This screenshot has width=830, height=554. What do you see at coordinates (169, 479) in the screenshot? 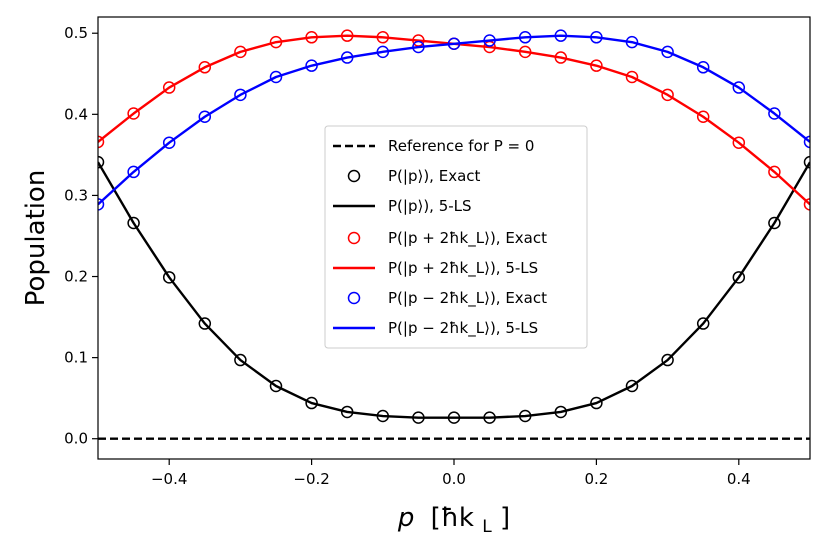
I see `x-tick-label: −0.4` at bounding box center [169, 479].